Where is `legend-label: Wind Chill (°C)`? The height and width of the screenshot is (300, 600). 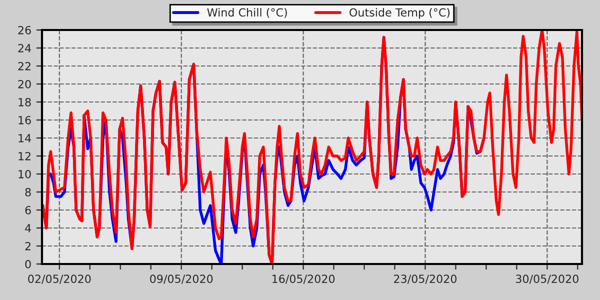
legend-label: Wind Chill (°C) is located at coordinates (247, 13).